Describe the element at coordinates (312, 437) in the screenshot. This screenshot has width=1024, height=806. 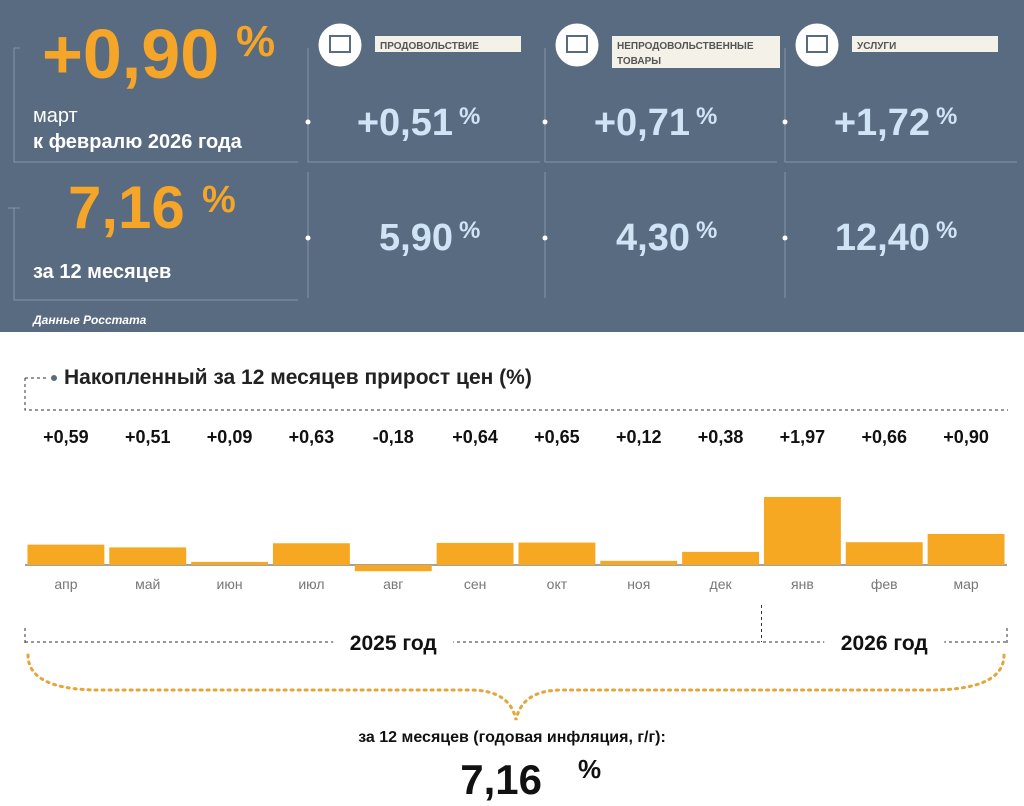
I see `value-label: +0,63` at that location.